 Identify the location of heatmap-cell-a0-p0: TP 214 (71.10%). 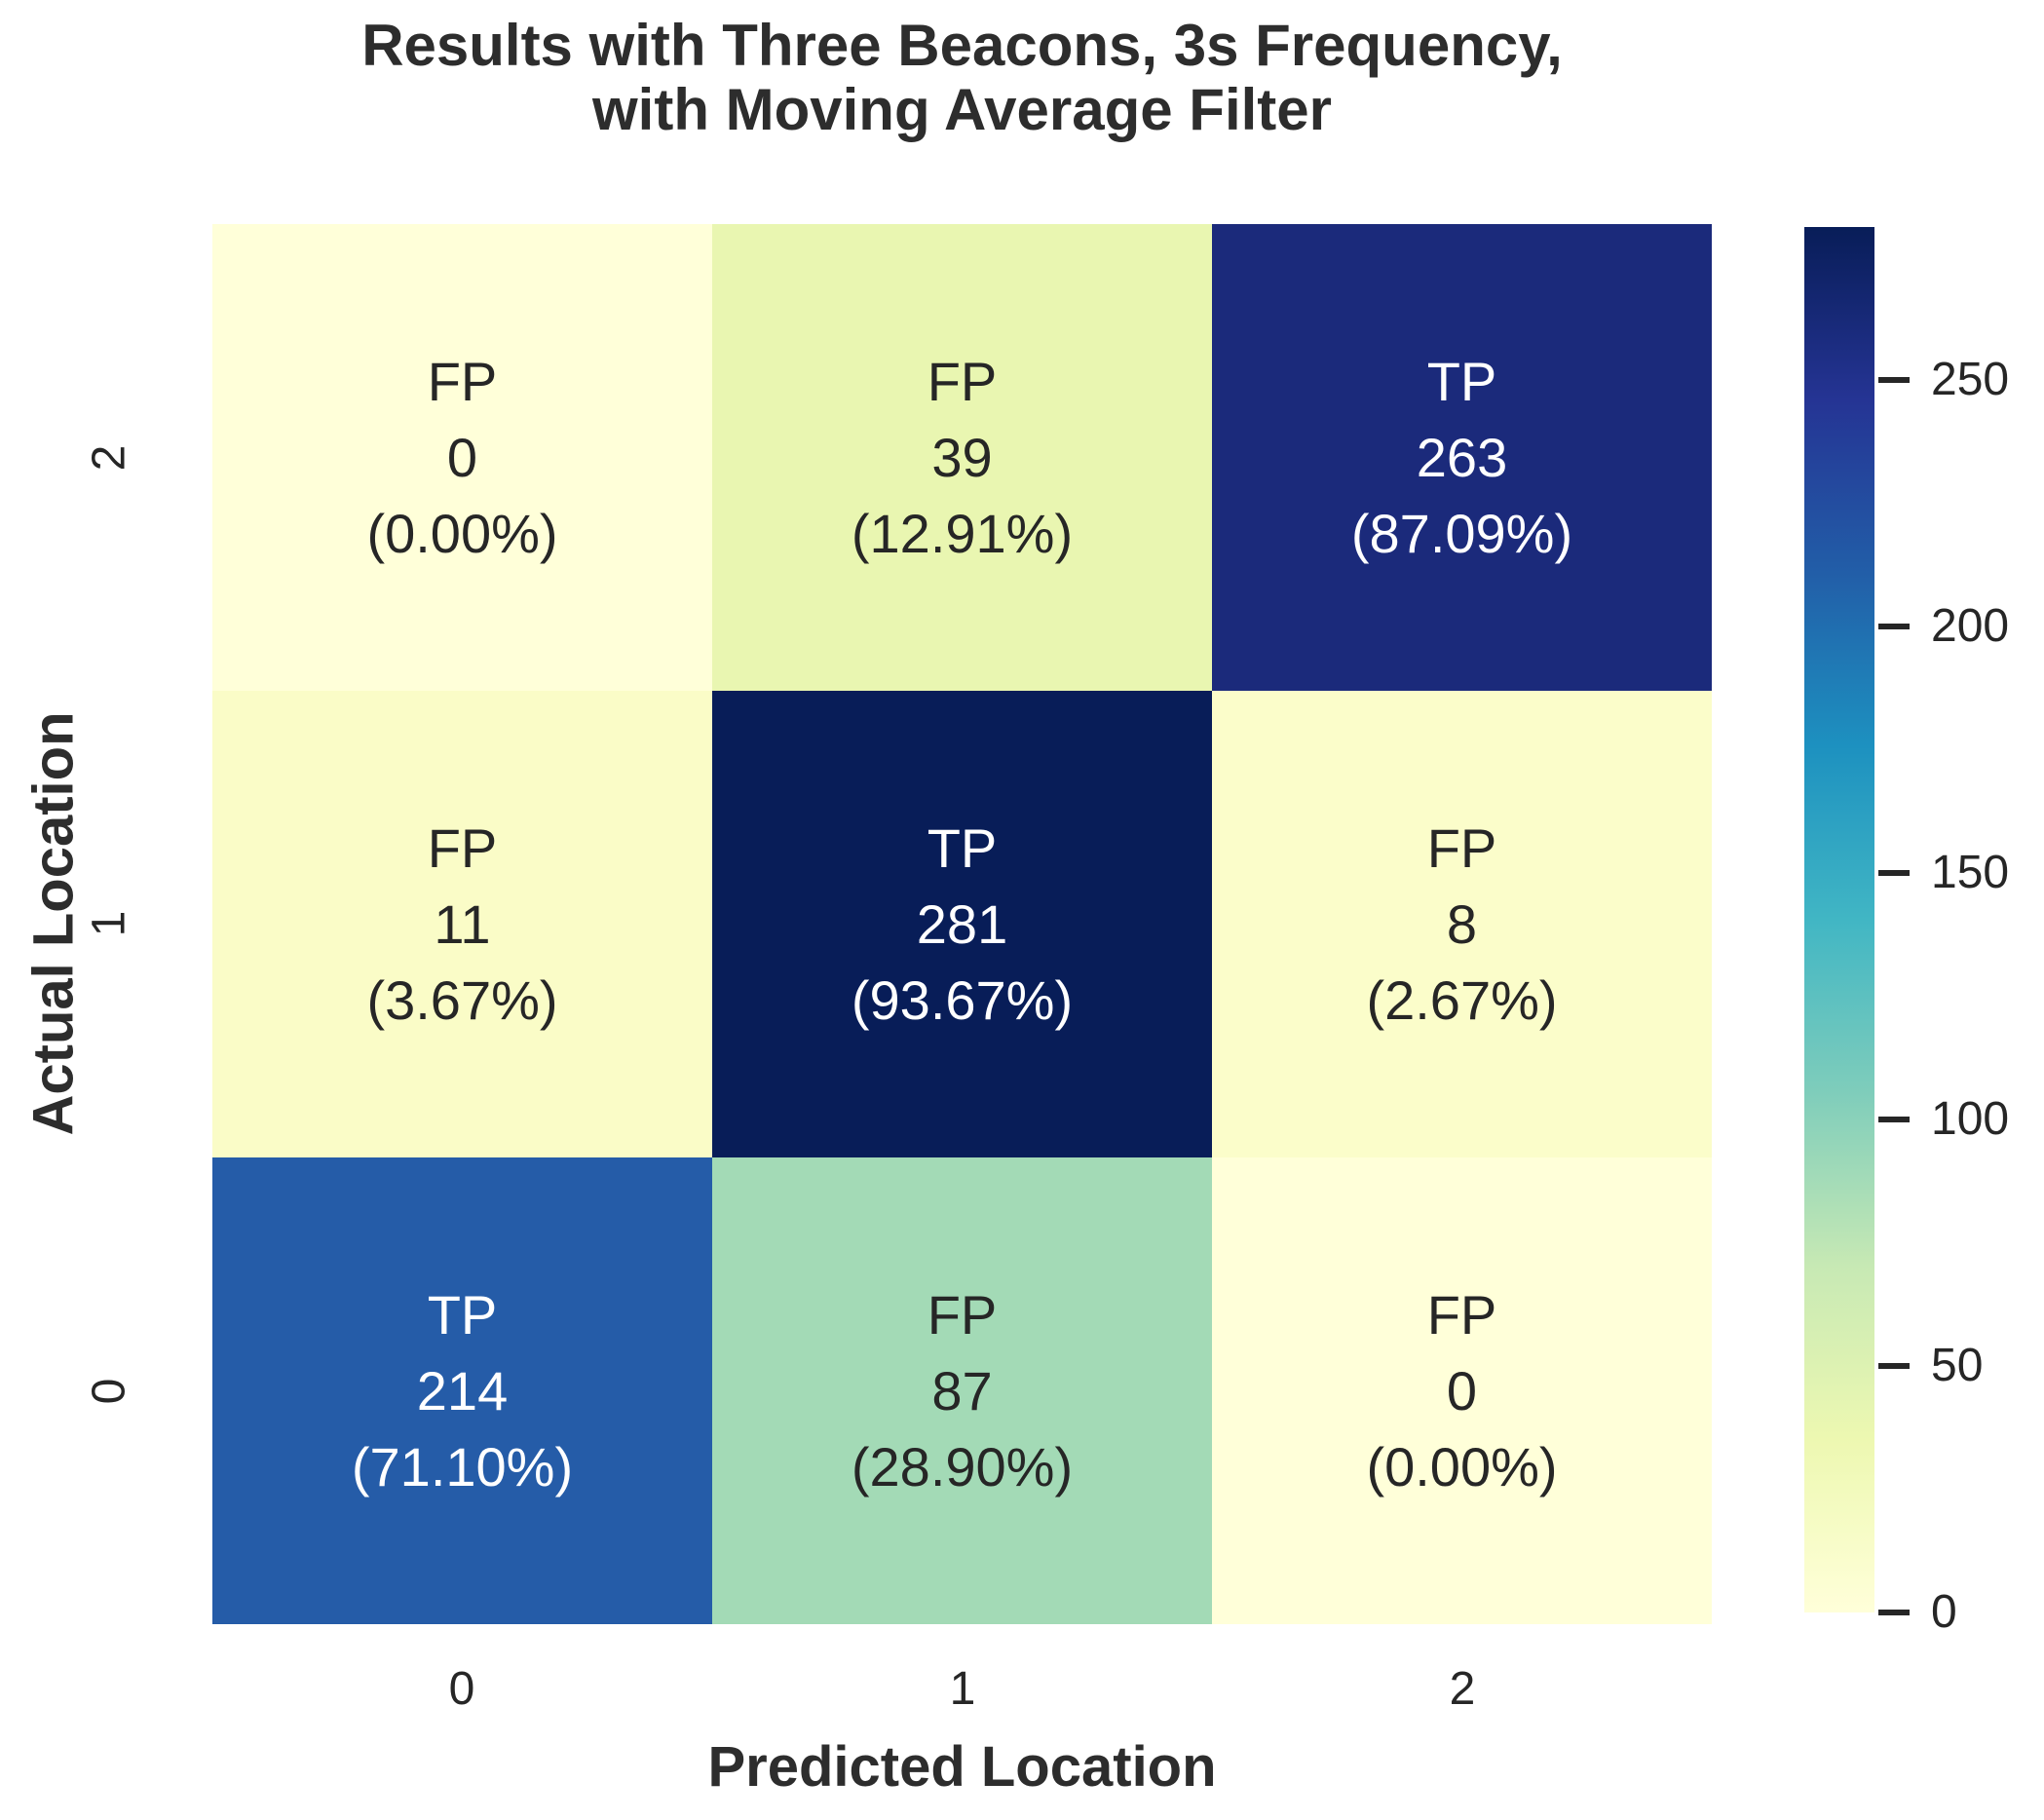
(462, 1390).